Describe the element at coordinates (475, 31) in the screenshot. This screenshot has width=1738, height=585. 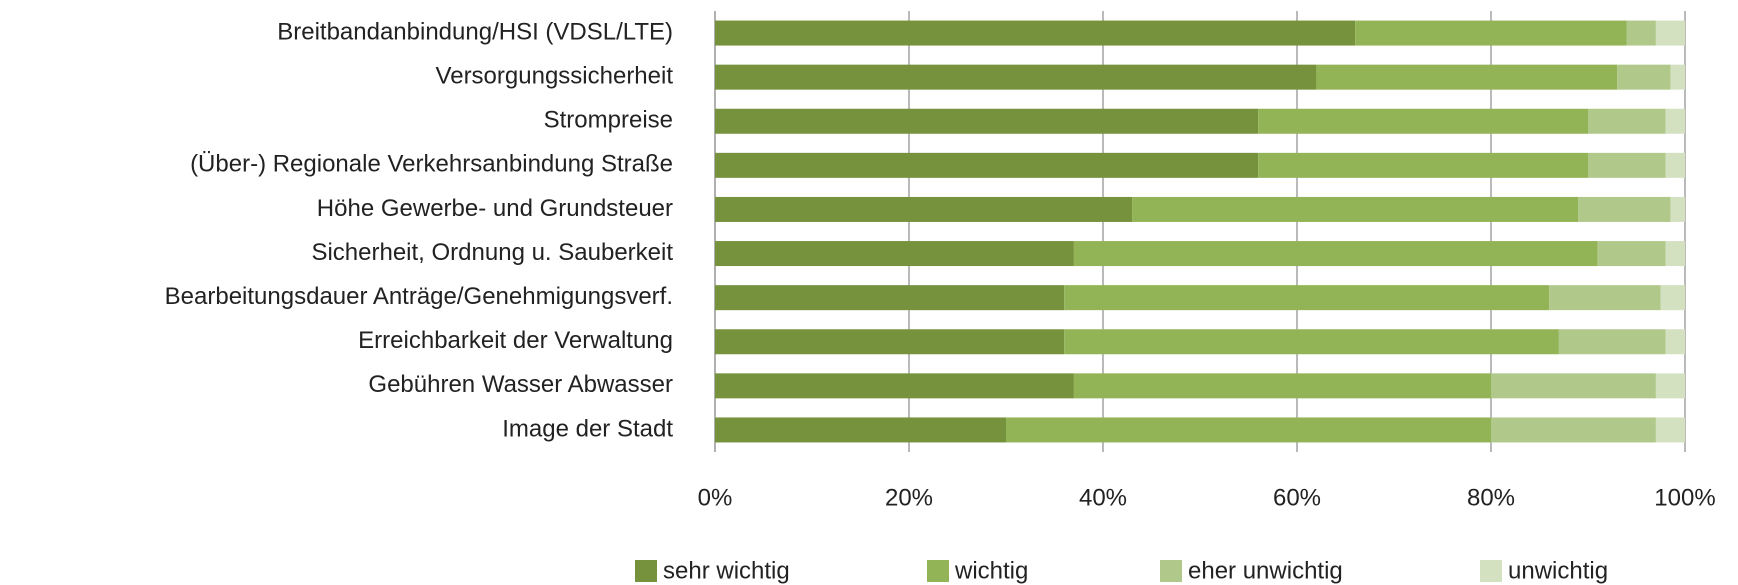
I see `y-tick-label: Breitbandanbindung/HSI (VDSL/LTE)` at that location.